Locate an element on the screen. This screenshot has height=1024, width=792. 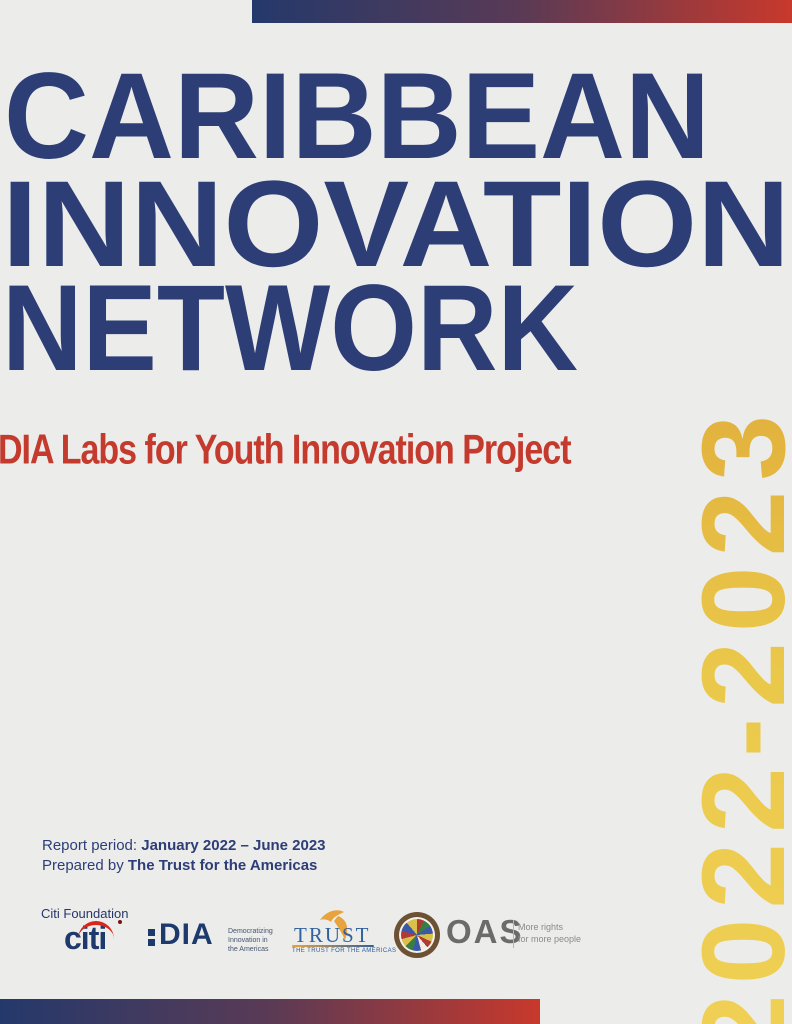
year-range-text: 2022-2023 is located at coordinates (741, 719).